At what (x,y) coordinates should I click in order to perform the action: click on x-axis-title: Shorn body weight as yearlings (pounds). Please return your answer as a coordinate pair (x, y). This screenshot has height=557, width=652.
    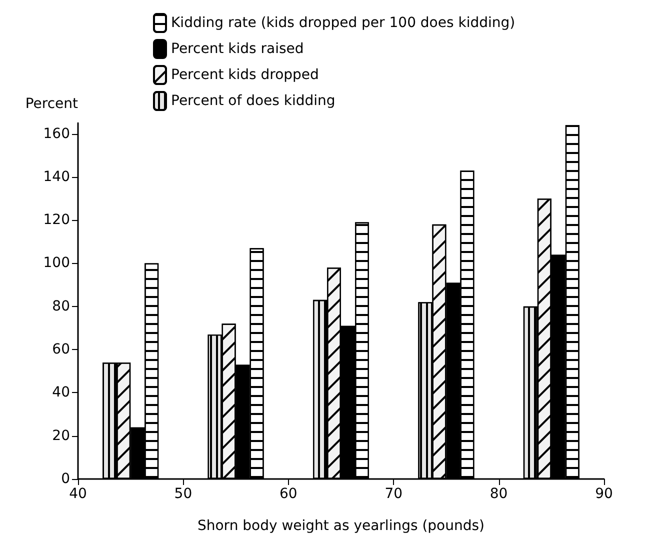
    Looking at the image, I should click on (341, 526).